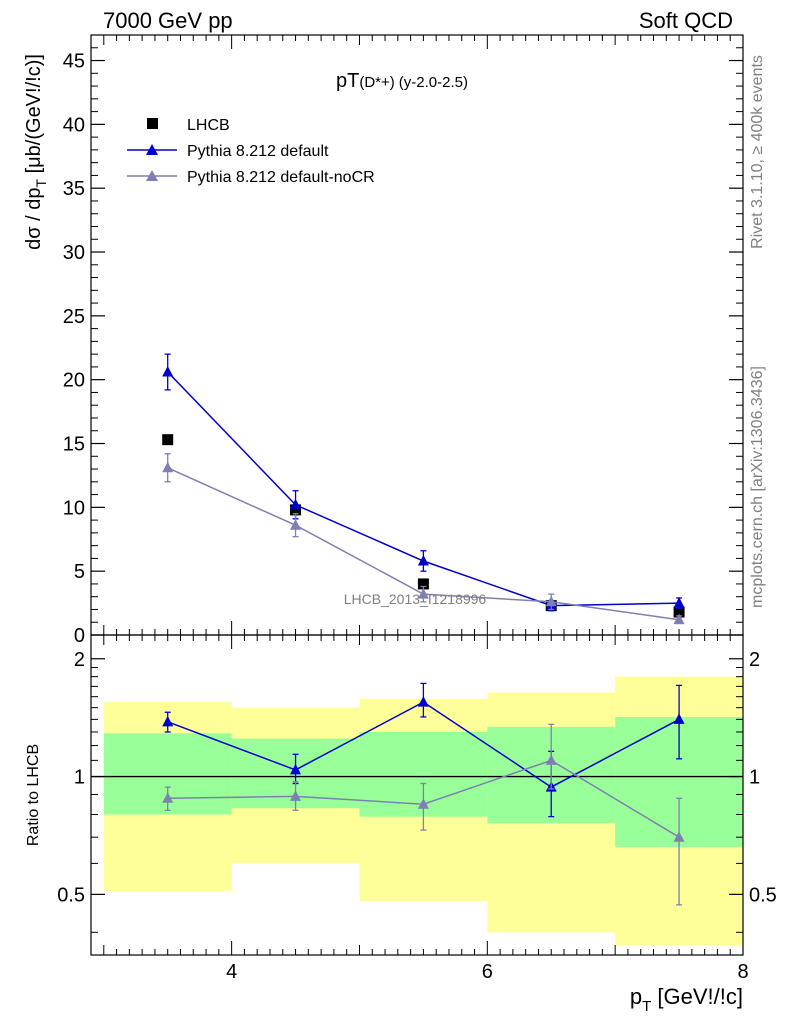  What do you see at coordinates (74, 253) in the screenshot?
I see `main-y-tick-label: 30` at bounding box center [74, 253].